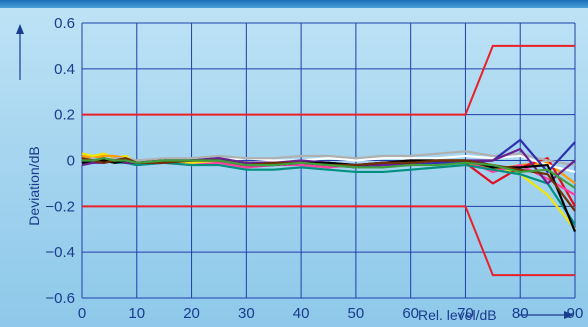 The image size is (588, 327). I want to click on y-tick-label-4: −0.2, so click(60, 206).